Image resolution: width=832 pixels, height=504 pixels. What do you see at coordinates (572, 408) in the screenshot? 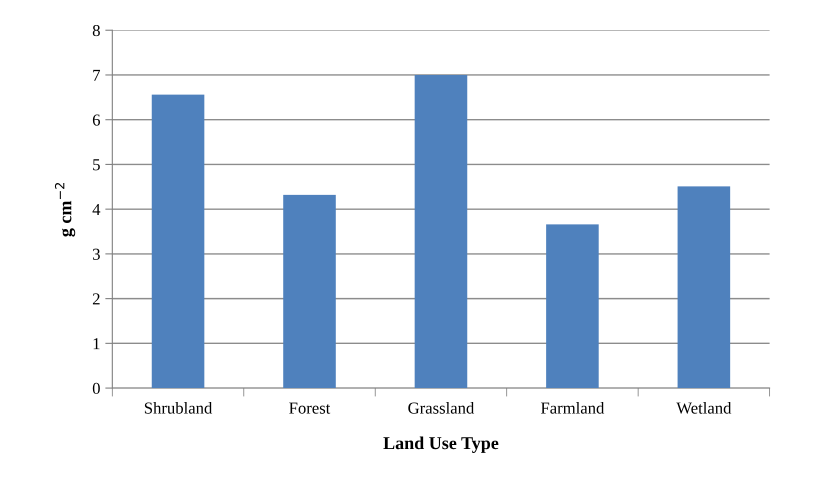
I see `x-tick-label: Farmland` at bounding box center [572, 408].